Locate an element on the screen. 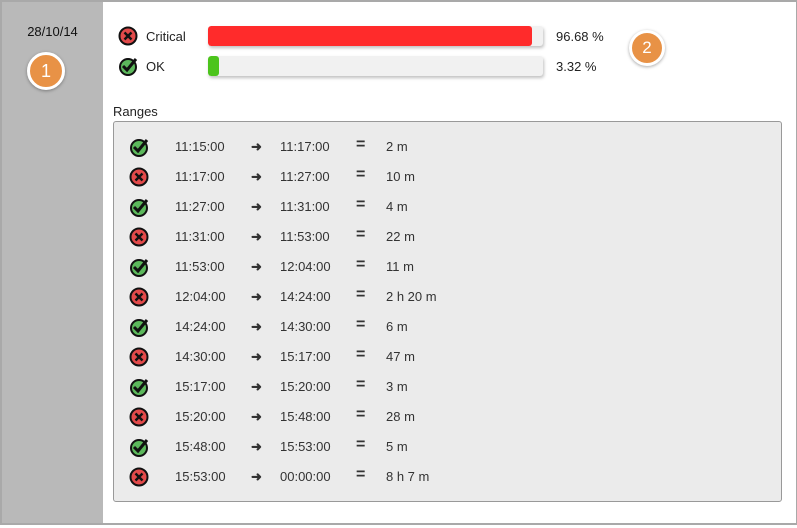 This screenshot has height=528, width=797. range-row: 15:53:00 ➜ 00:00:00 = 8 h 7 m is located at coordinates (447, 477).